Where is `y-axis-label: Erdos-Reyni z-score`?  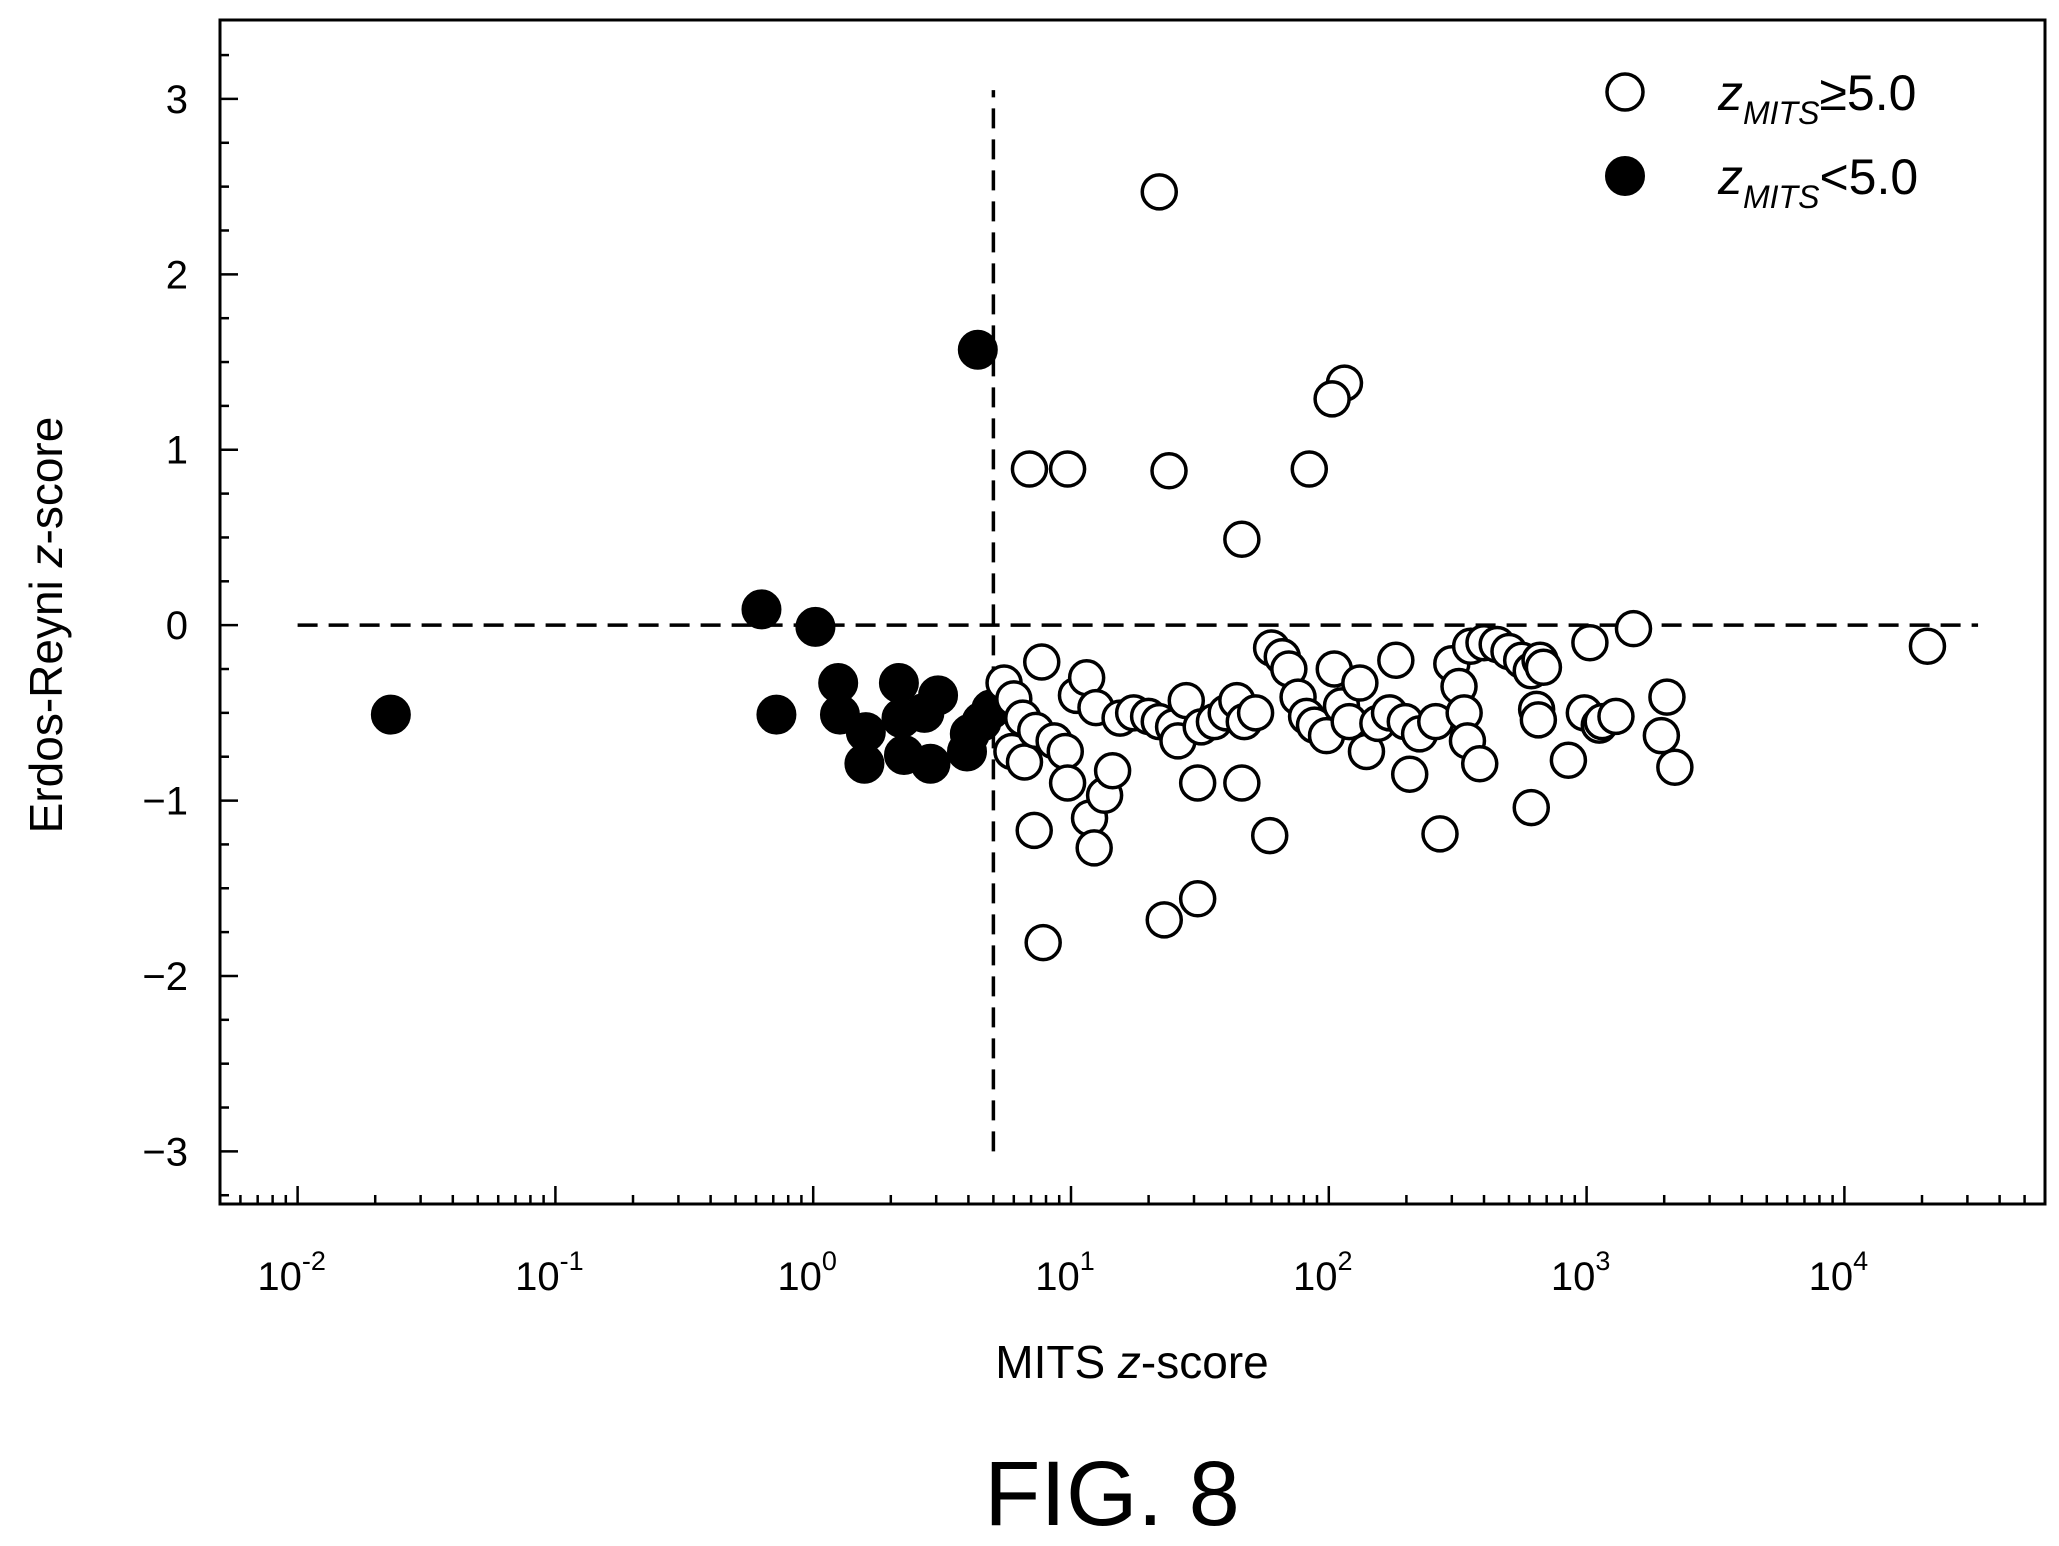 y-axis-label: Erdos-Reyni z-score is located at coordinates (46, 625).